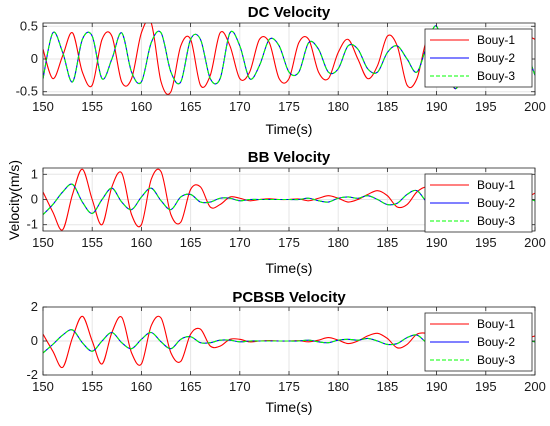 This screenshot has height=426, width=550. What do you see at coordinates (289, 157) in the screenshot?
I see `chart-title: BB Velocity` at bounding box center [289, 157].